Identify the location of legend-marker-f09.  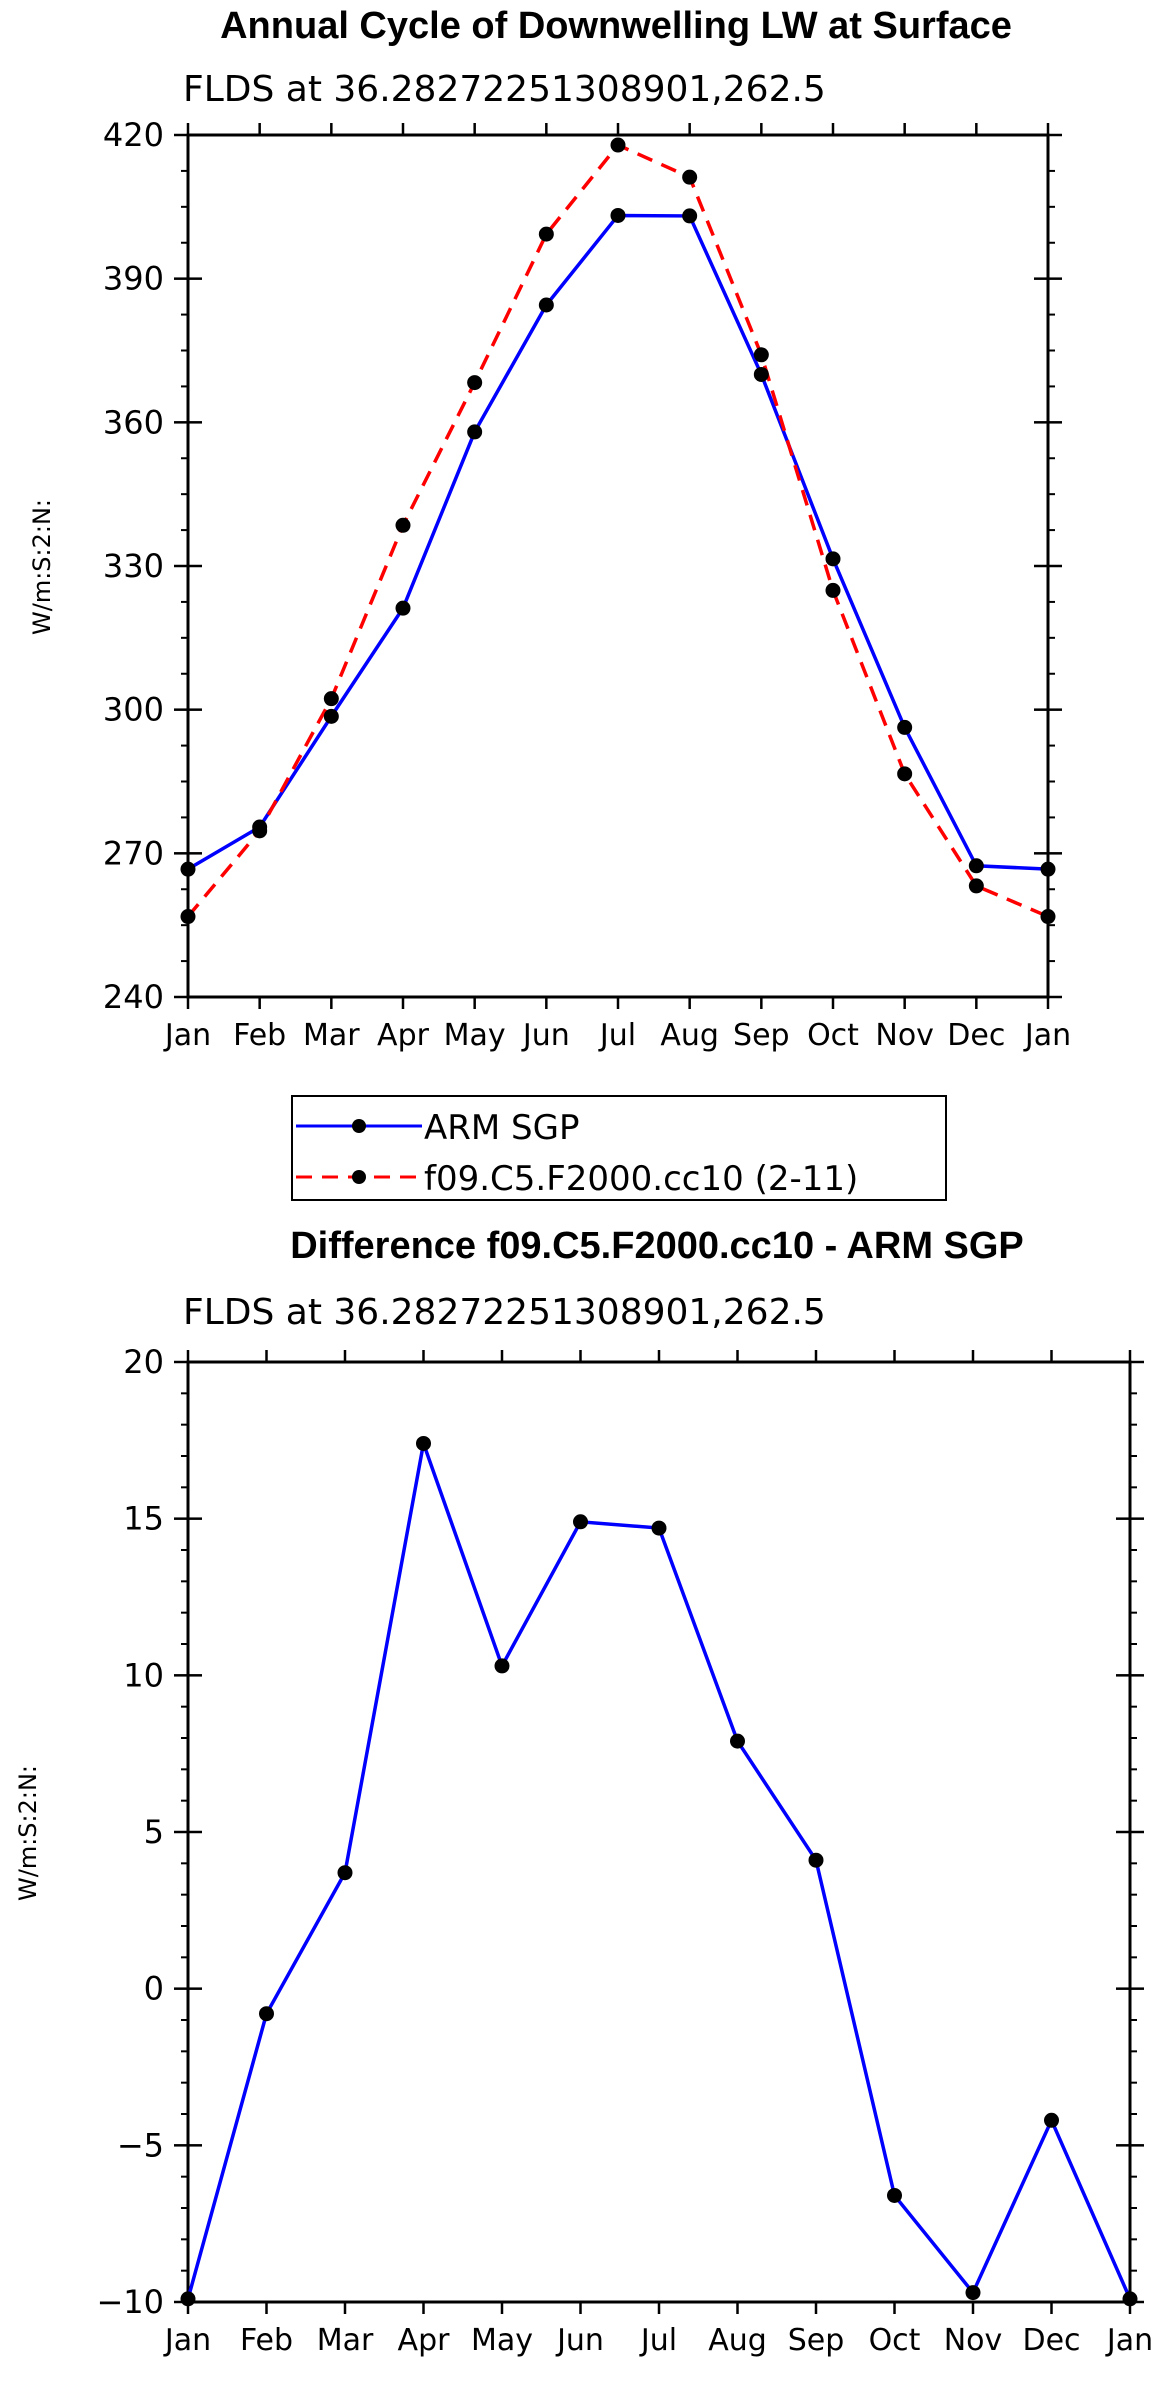
(359, 1177).